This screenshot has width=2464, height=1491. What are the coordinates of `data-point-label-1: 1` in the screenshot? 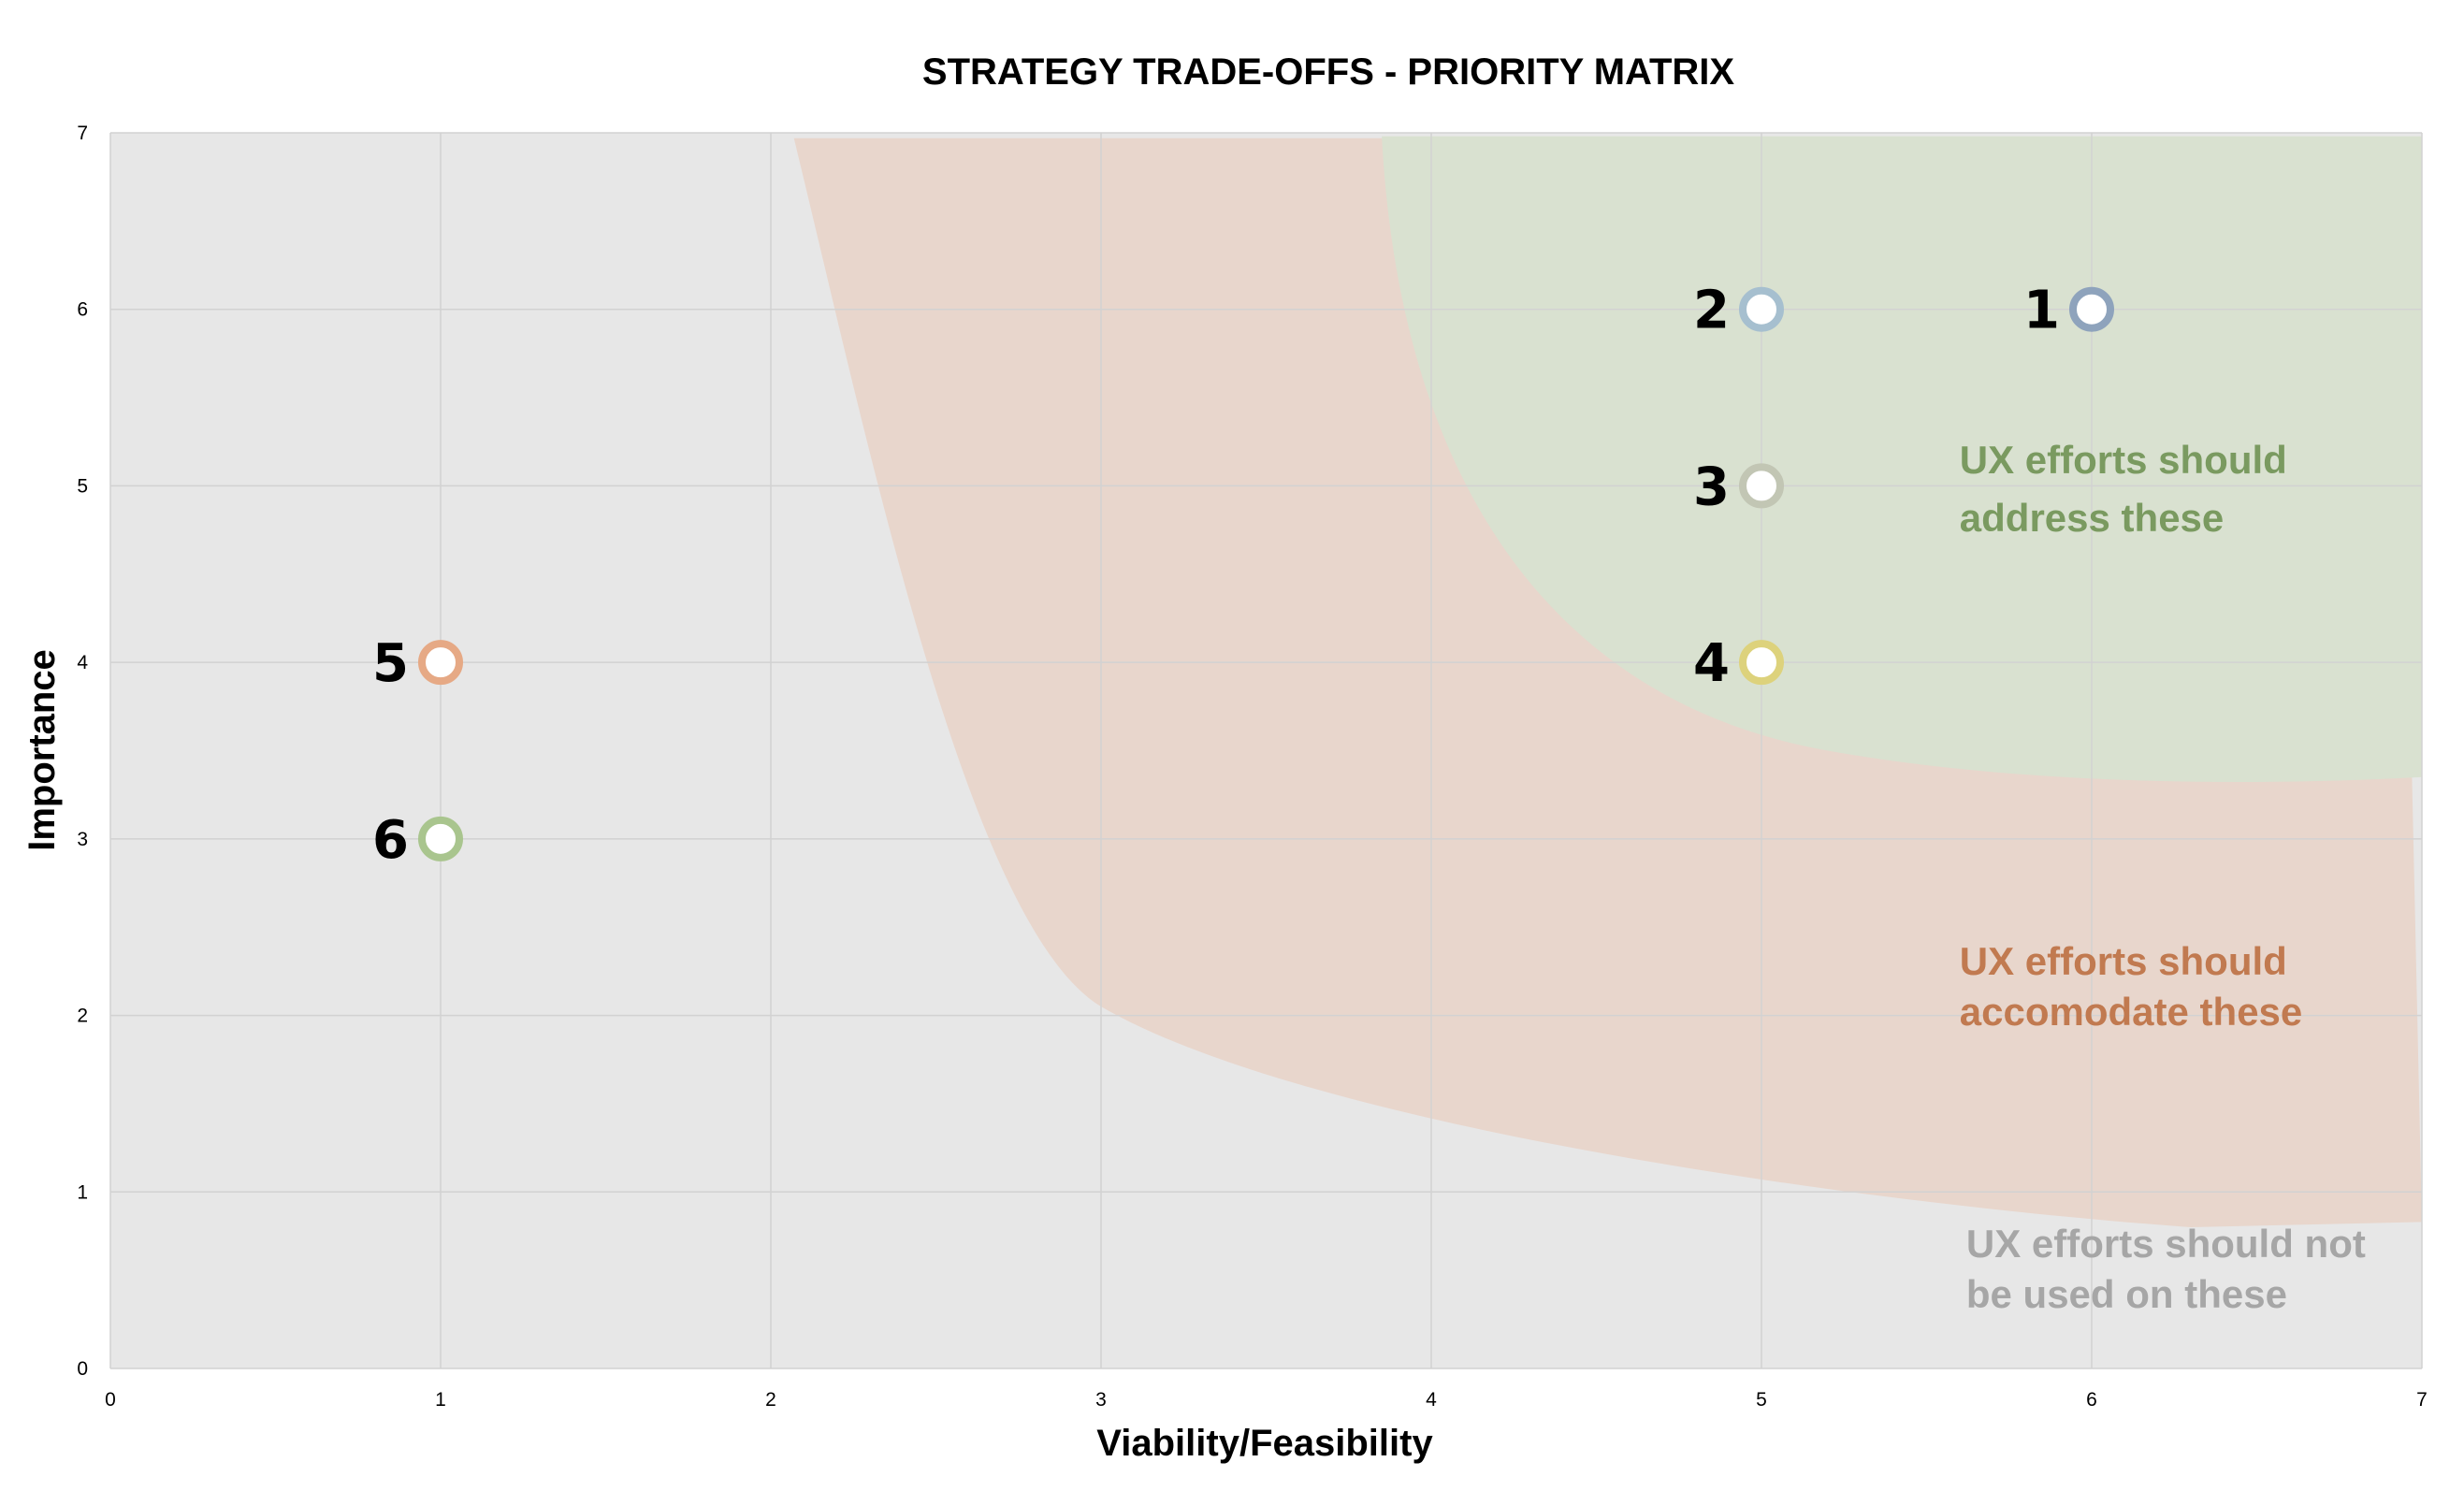 It's located at (2042, 311).